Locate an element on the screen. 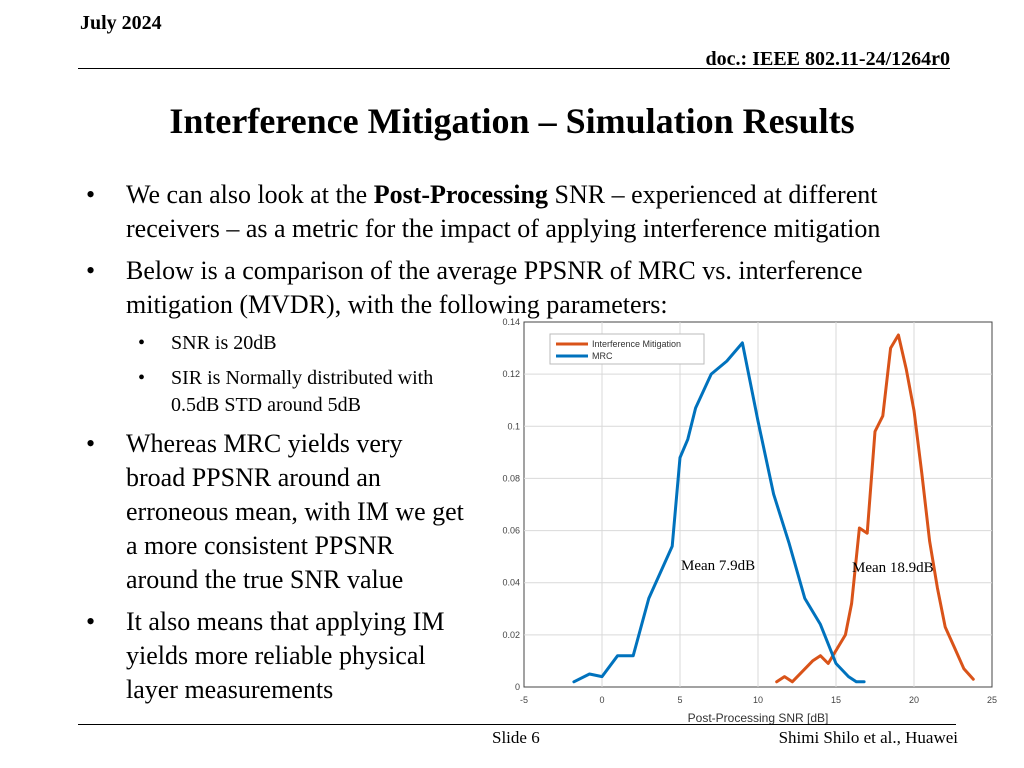 Image resolution: width=1024 pixels, height=768 pixels. legend-label-mrc: MRC is located at coordinates (602, 356).